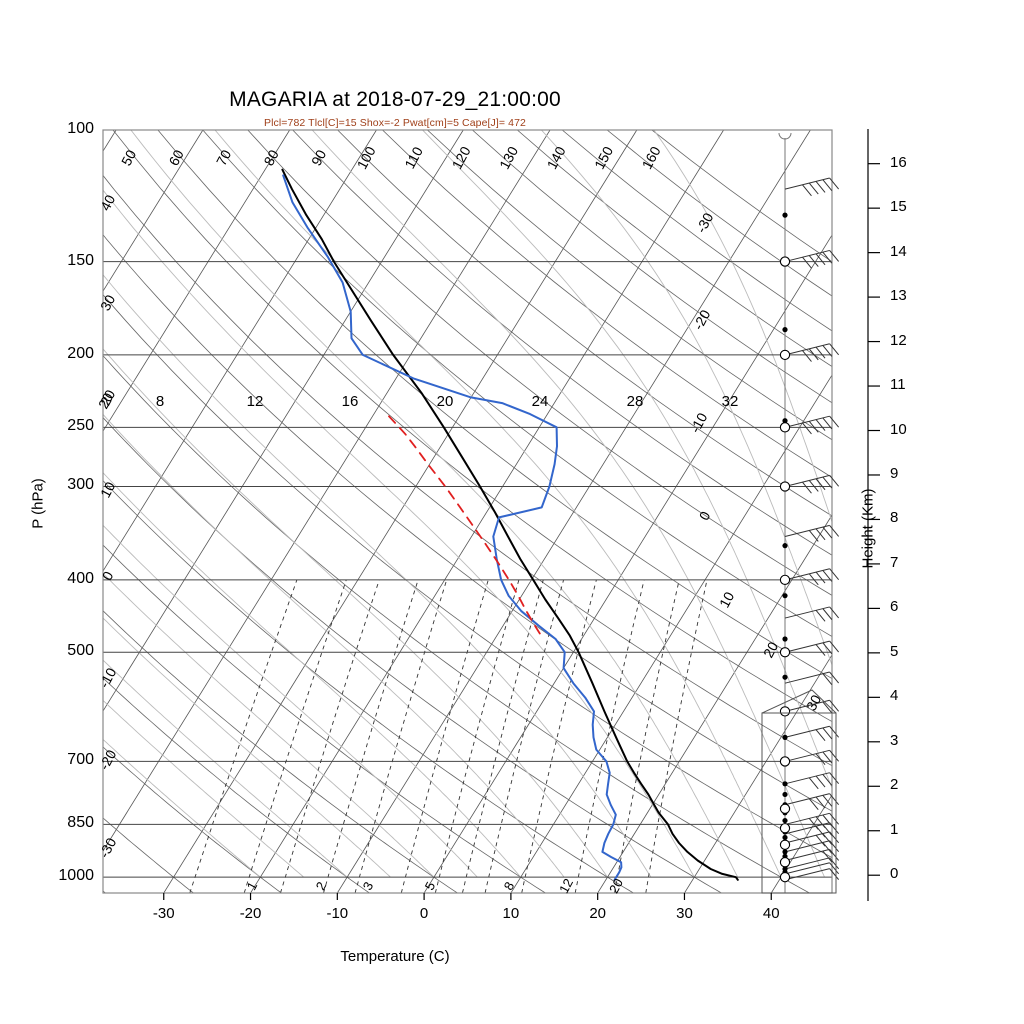  What do you see at coordinates (129, 157) in the screenshot?
I see `contour-label: 50` at bounding box center [129, 157].